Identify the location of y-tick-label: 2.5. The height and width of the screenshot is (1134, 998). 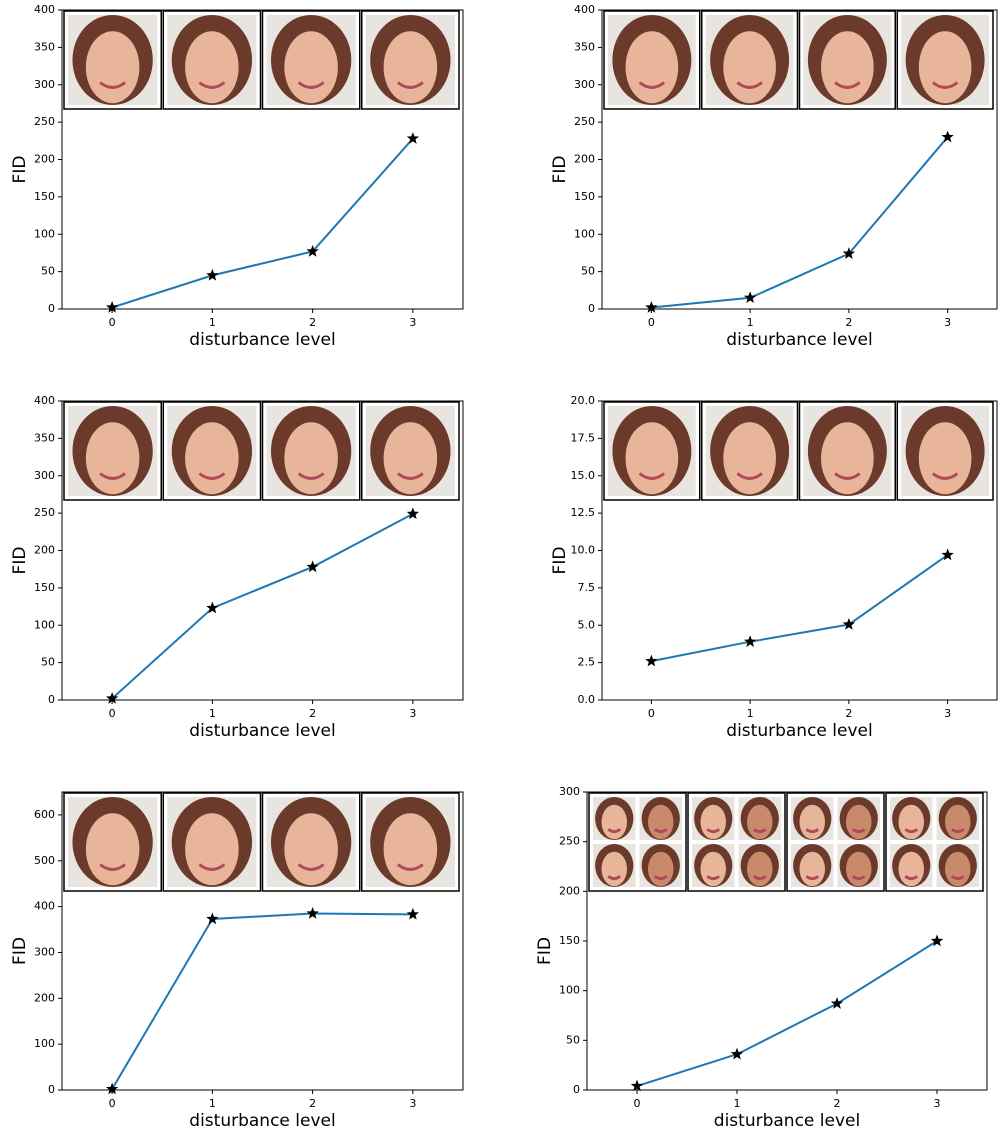
(587, 662).